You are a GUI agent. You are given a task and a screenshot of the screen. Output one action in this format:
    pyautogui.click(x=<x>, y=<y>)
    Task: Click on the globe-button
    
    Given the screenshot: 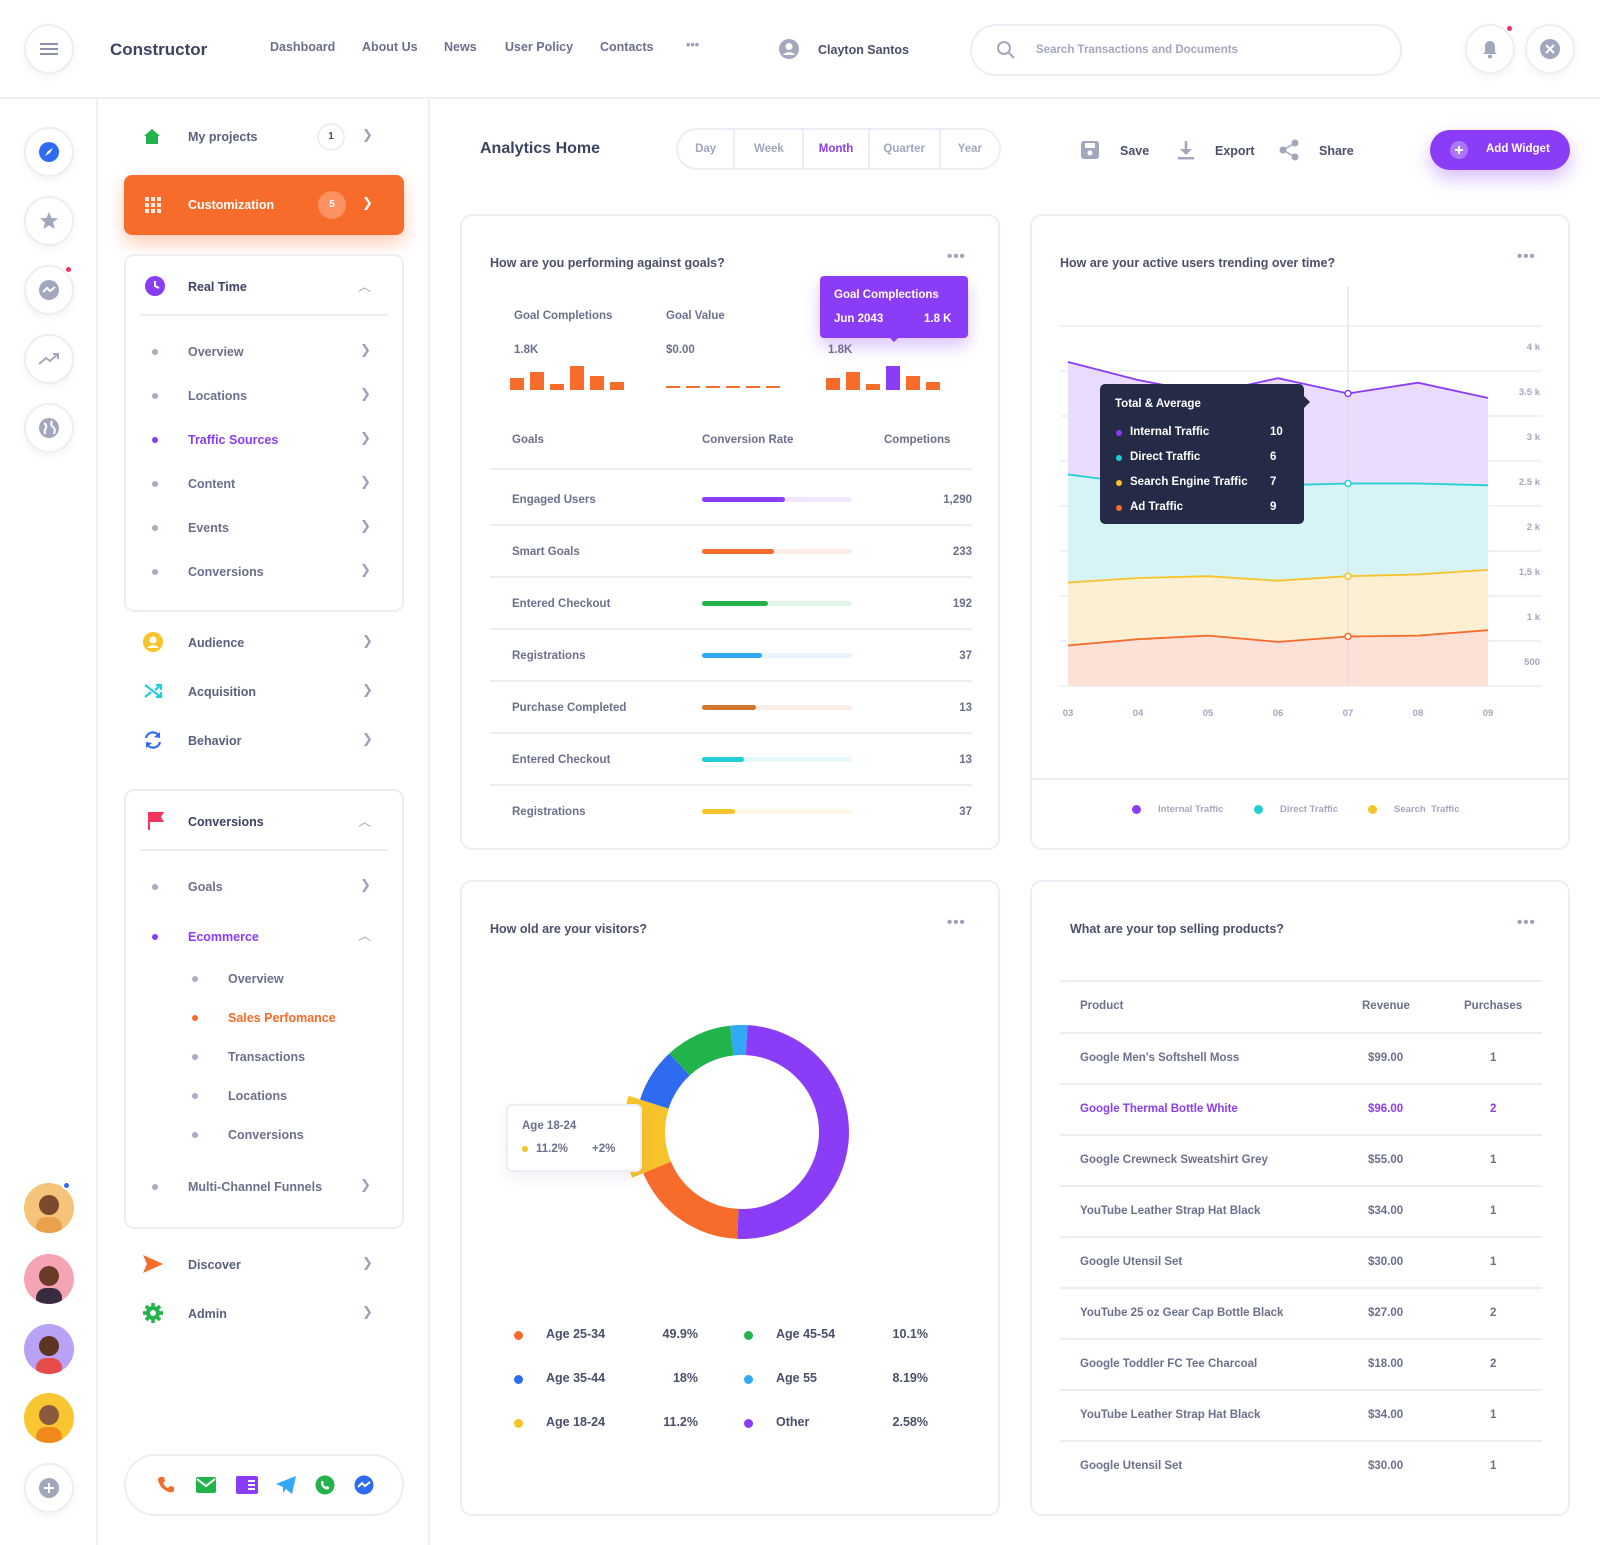 What is the action you would take?
    pyautogui.click(x=49, y=428)
    